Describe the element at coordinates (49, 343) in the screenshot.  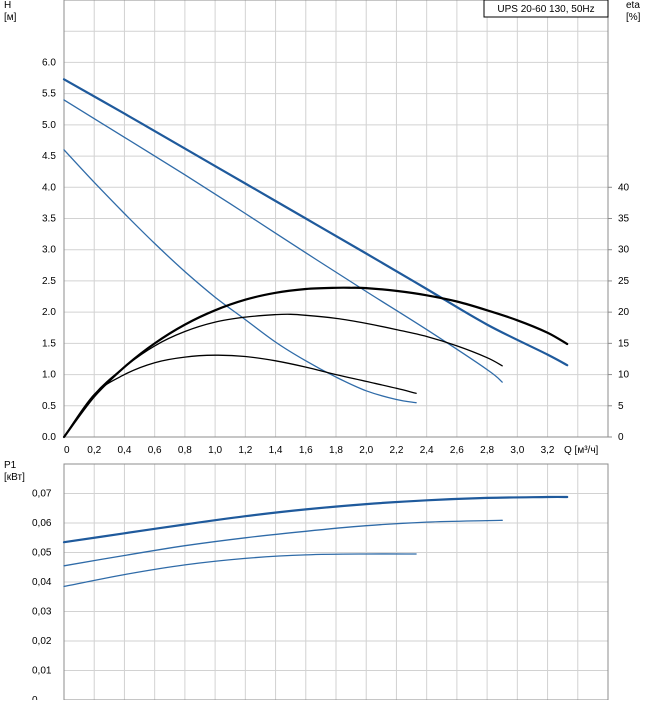
I see `y-tick-label: 1.5` at that location.